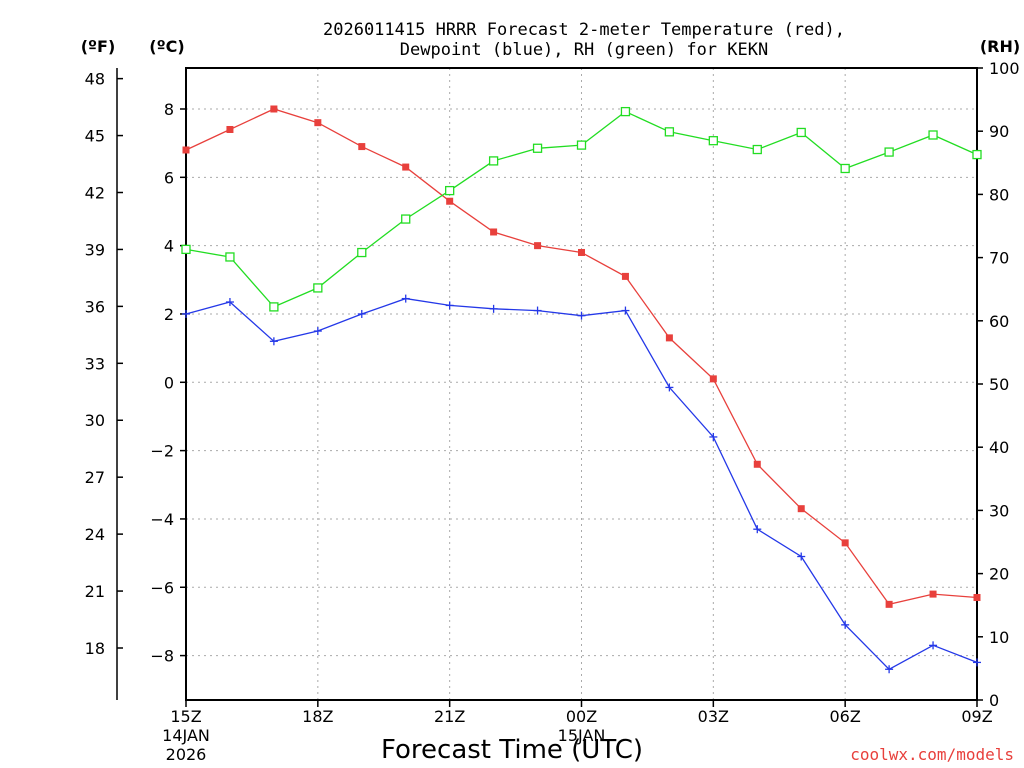 Image resolution: width=1024 pixels, height=768 pixels. What do you see at coordinates (512, 750) in the screenshot?
I see `x-axis-title: Forecast Time (UTC)` at bounding box center [512, 750].